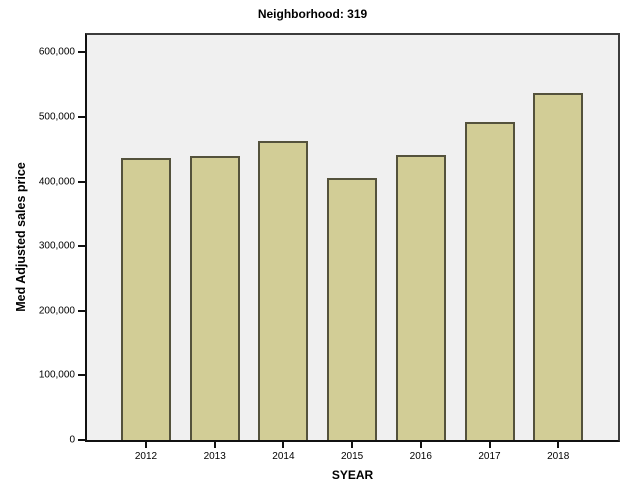 The height and width of the screenshot is (500, 625). What do you see at coordinates (420, 456) in the screenshot?
I see `x-tick-label-2016: 2016` at bounding box center [420, 456].